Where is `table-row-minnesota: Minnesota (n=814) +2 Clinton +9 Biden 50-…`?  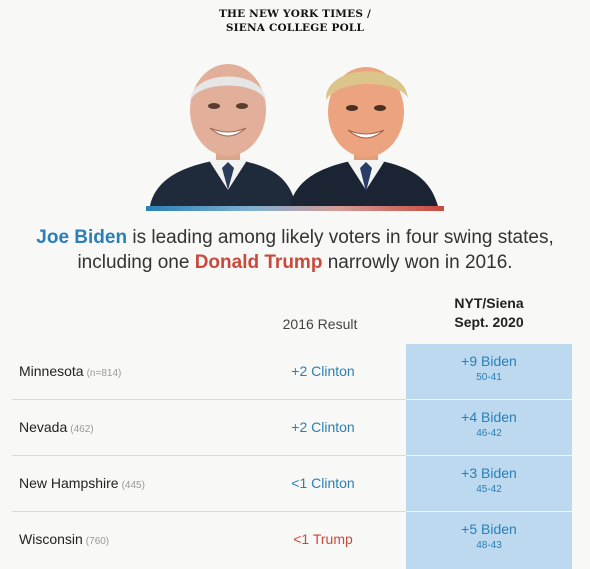
table-row-minnesota: Minnesota (n=814) +2 Clinton +9 Biden 50-… is located at coordinates (295, 372).